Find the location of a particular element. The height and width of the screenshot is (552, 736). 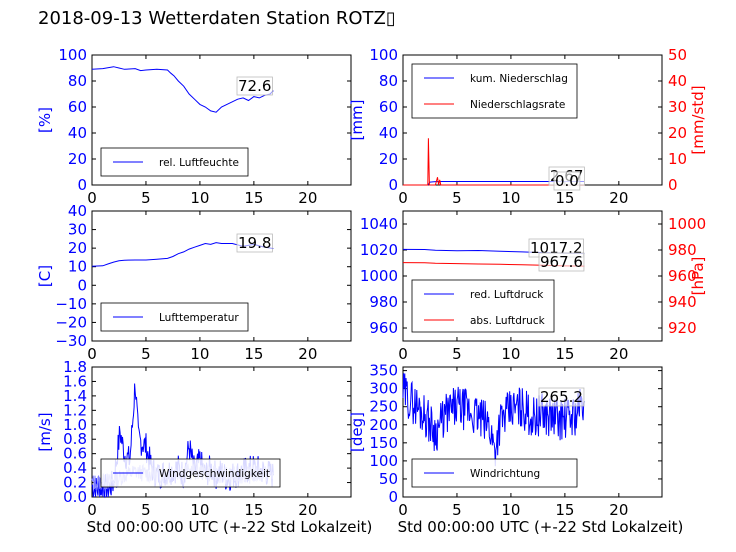

y-tick-label: 0.6 is located at coordinates (75, 454).